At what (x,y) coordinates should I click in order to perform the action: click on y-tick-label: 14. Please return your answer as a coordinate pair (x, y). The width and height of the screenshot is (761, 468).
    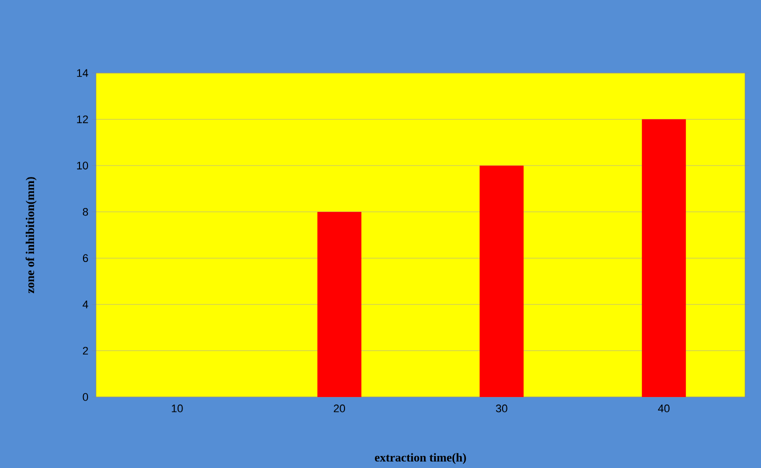
    Looking at the image, I should click on (82, 73).